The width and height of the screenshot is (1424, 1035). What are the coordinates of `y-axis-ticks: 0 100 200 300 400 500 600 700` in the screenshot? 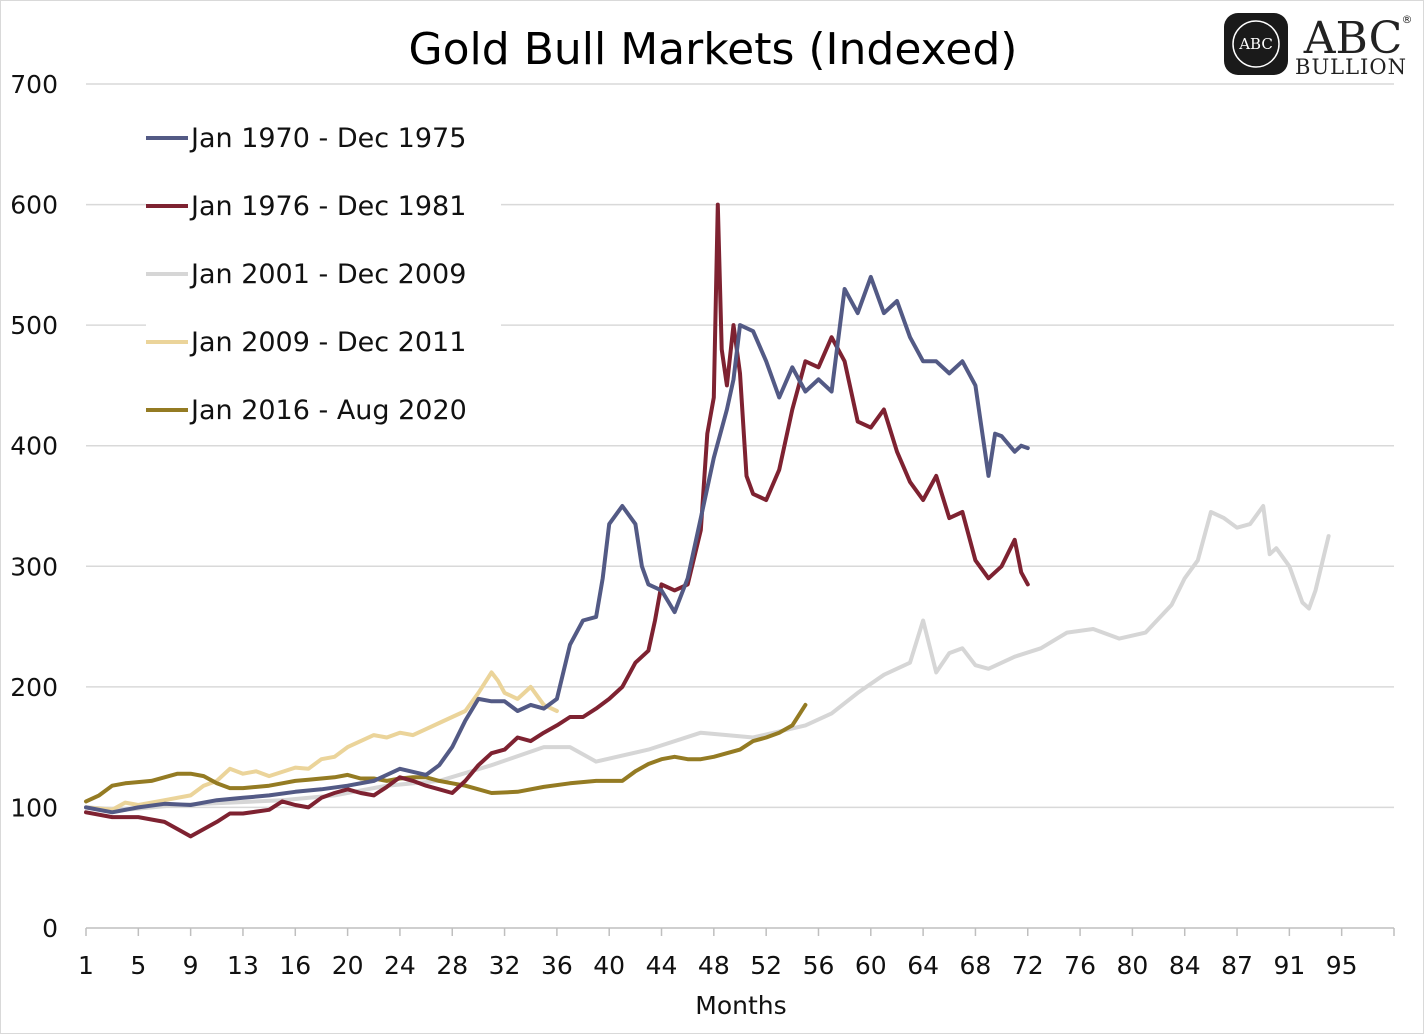 It's located at (34, 506).